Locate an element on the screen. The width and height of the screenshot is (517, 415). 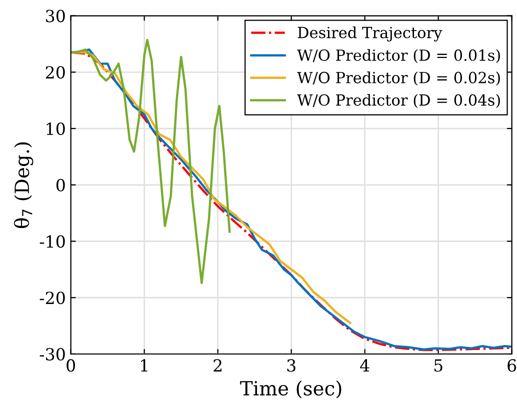
x-tick-label: 0 is located at coordinates (71, 365).